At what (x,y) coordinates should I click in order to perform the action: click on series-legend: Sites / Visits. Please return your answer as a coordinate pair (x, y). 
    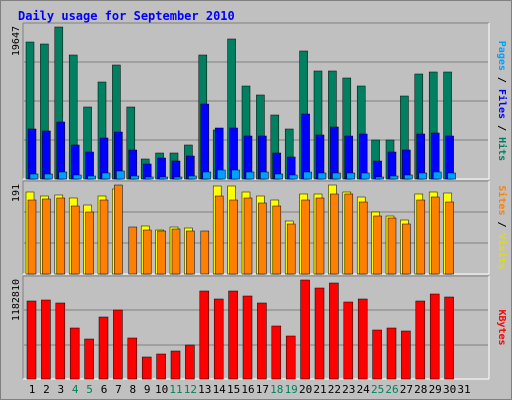
    Looking at the image, I should click on (502, 227).